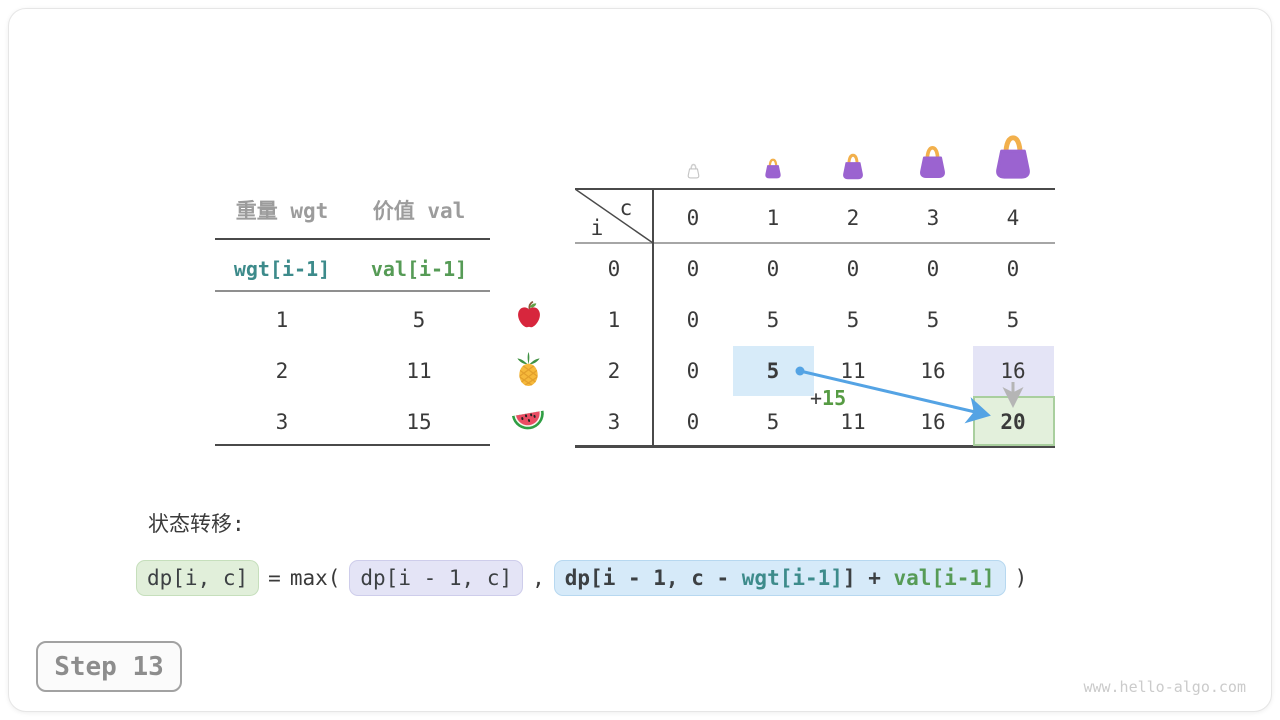  I want to click on bag-capacity-2-icon, so click(853, 168).